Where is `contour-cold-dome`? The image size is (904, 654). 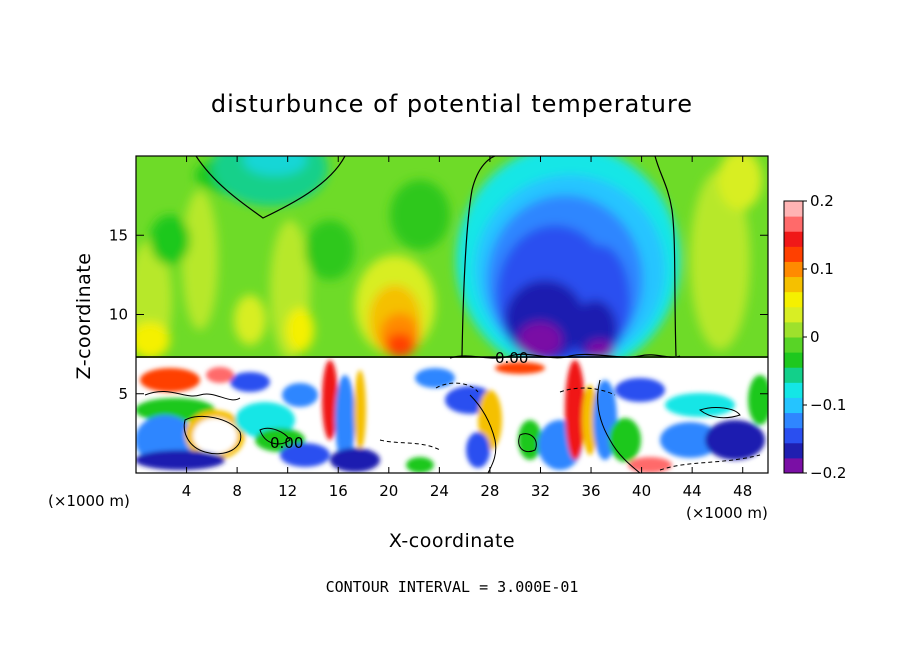 contour-cold-dome is located at coordinates (569, 256).